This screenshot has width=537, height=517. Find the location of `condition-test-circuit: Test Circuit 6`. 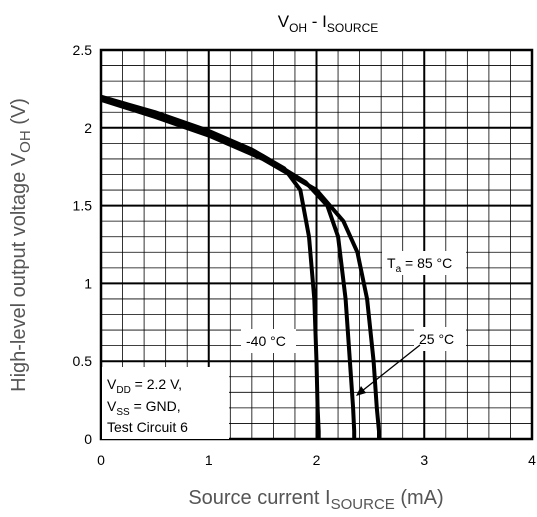

condition-test-circuit: Test Circuit 6 is located at coordinates (147, 427).